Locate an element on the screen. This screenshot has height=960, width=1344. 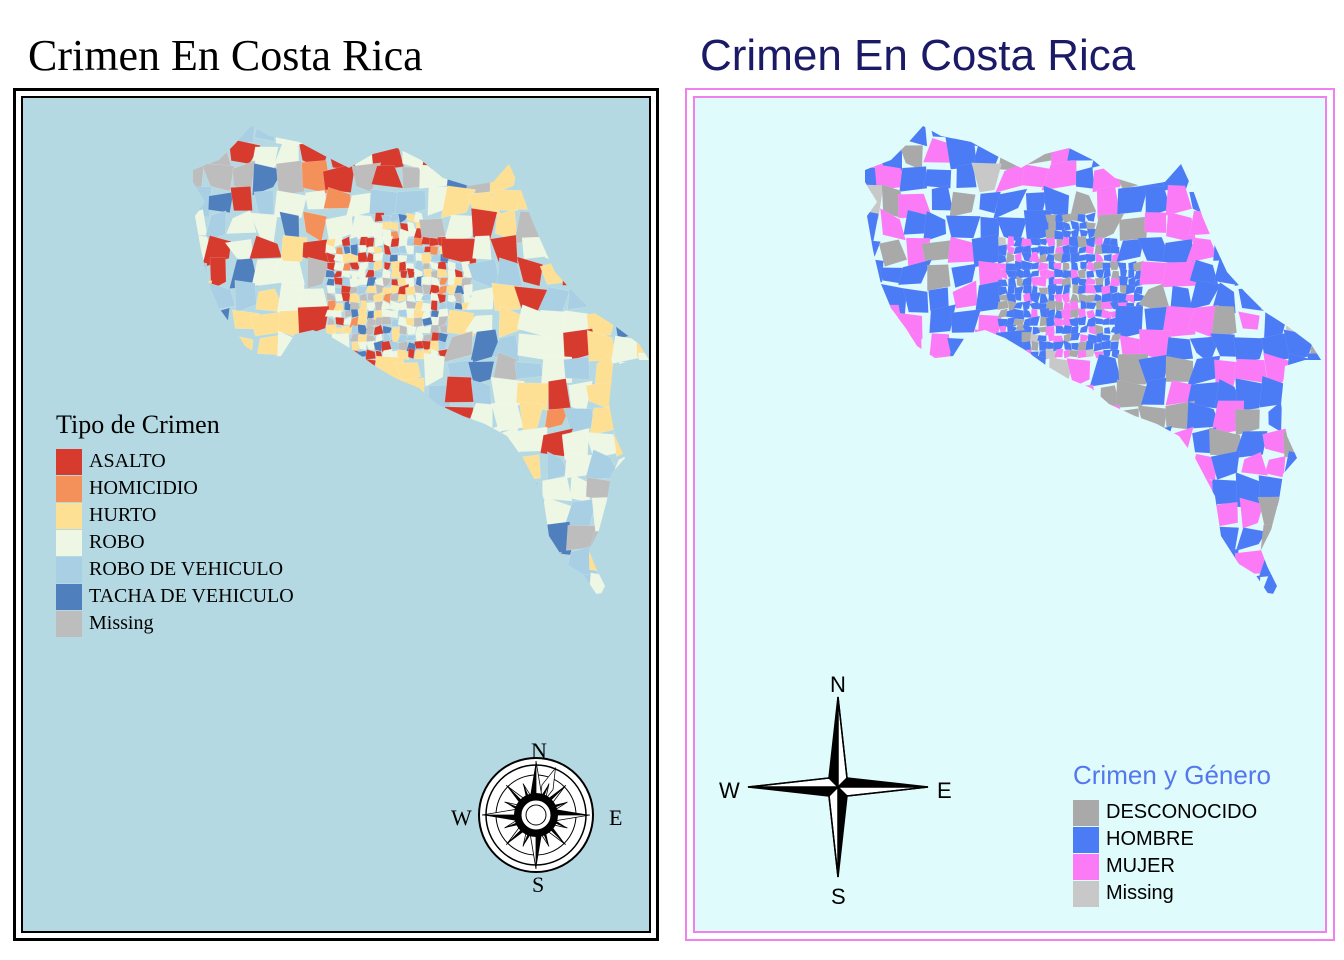
legend-item-missing: Missing is located at coordinates (1172, 893).